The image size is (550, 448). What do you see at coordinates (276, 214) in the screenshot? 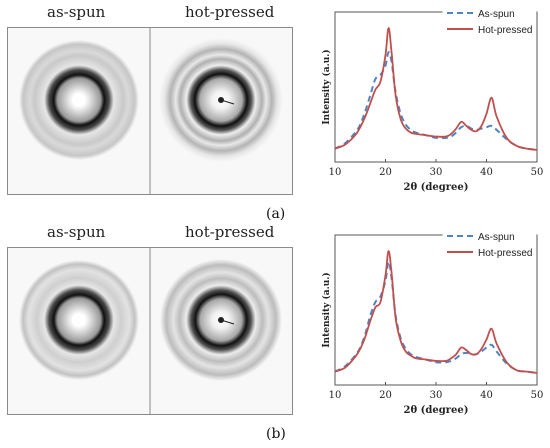
I see `caption-a: (a)` at bounding box center [276, 214].